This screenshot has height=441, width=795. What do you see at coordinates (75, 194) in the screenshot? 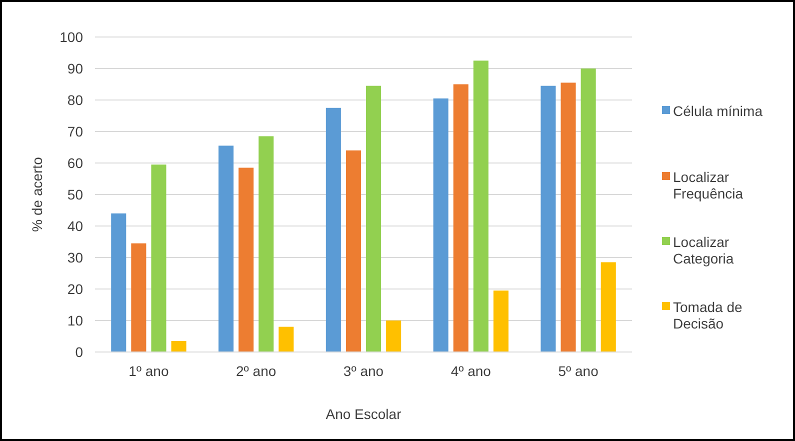
I see `y-tick-label: 50` at bounding box center [75, 194].